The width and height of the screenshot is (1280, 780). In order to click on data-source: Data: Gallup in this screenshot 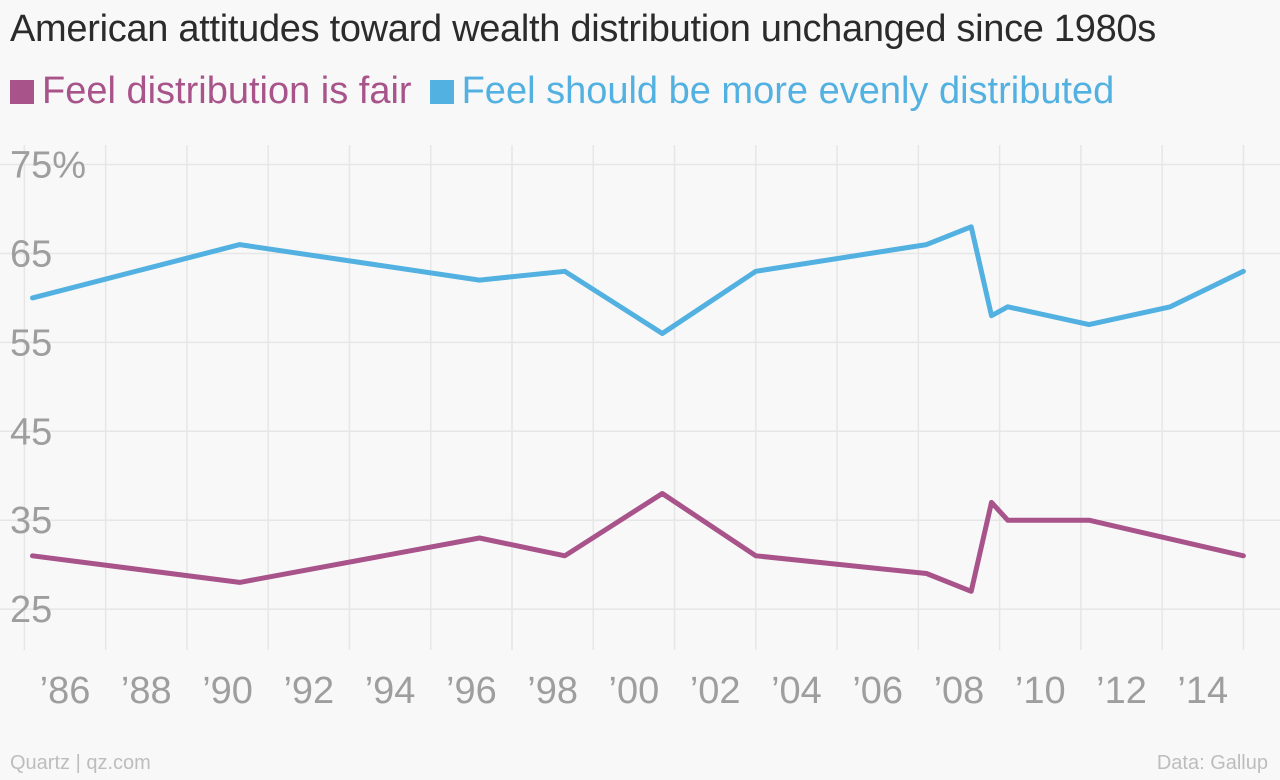, I will do `click(1212, 763)`.